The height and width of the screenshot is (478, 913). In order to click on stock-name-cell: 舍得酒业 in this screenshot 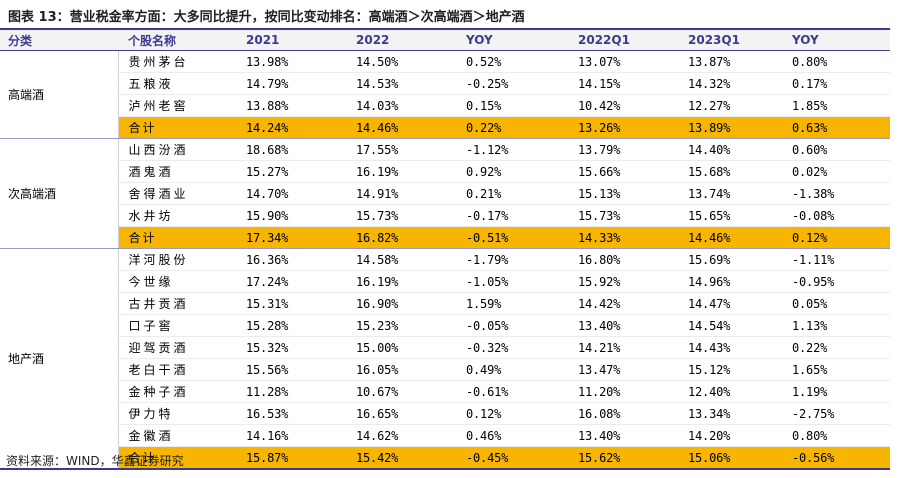, I will do `click(177, 193)`.